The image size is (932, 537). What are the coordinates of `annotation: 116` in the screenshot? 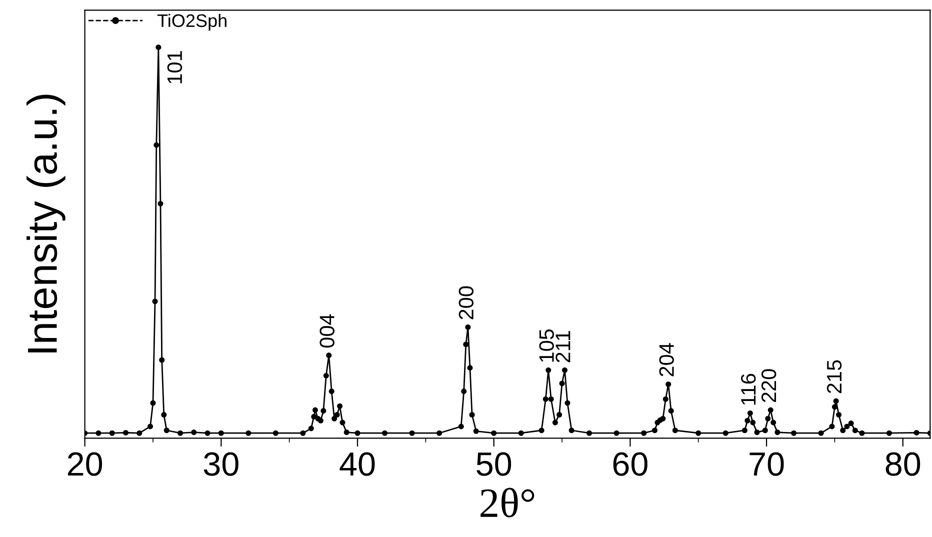 It's located at (748, 389).